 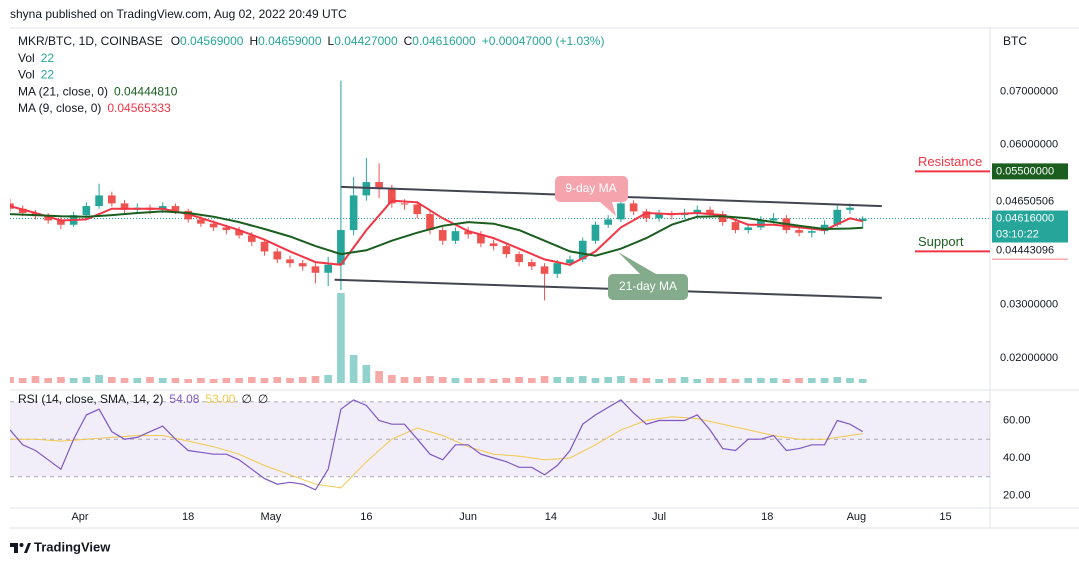 I want to click on rsi-legend: RSI (14, close, SMA, 14, 2) 54.08 53.00 ∅ ∅, so click(x=143, y=399).